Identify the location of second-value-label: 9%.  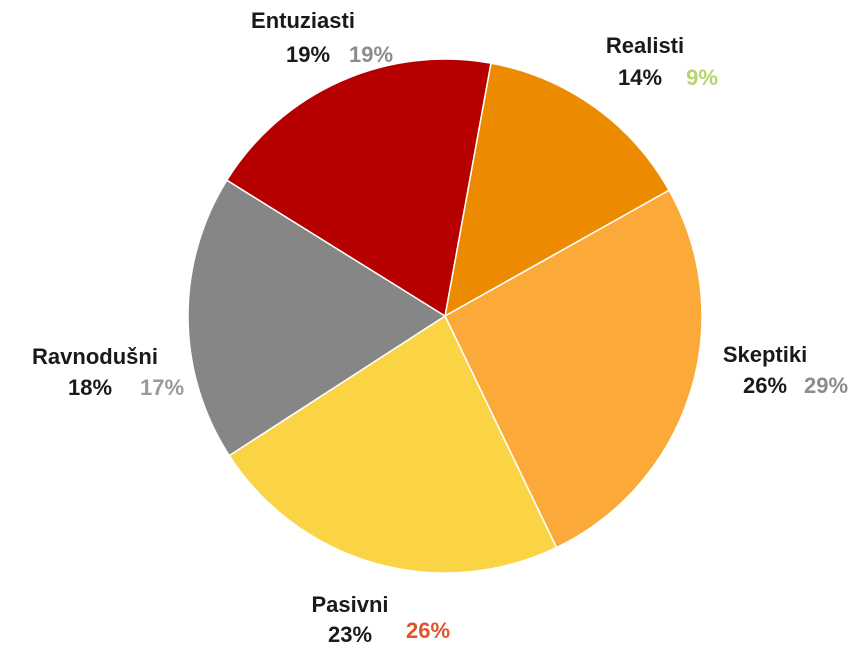
(702, 77).